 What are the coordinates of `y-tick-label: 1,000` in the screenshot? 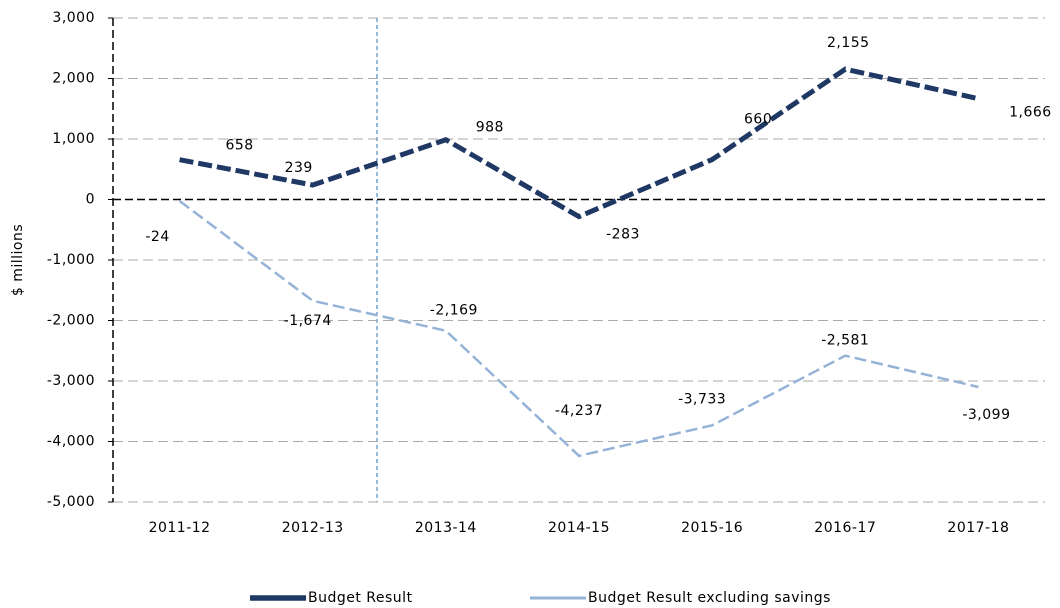 It's located at (73, 139).